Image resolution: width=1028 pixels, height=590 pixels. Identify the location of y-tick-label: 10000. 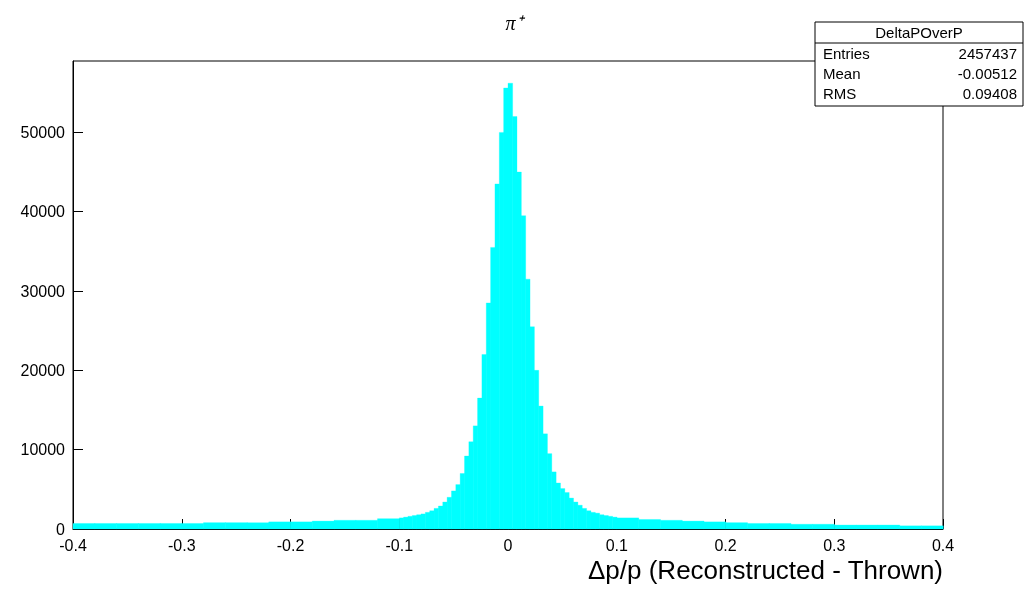
(43, 450).